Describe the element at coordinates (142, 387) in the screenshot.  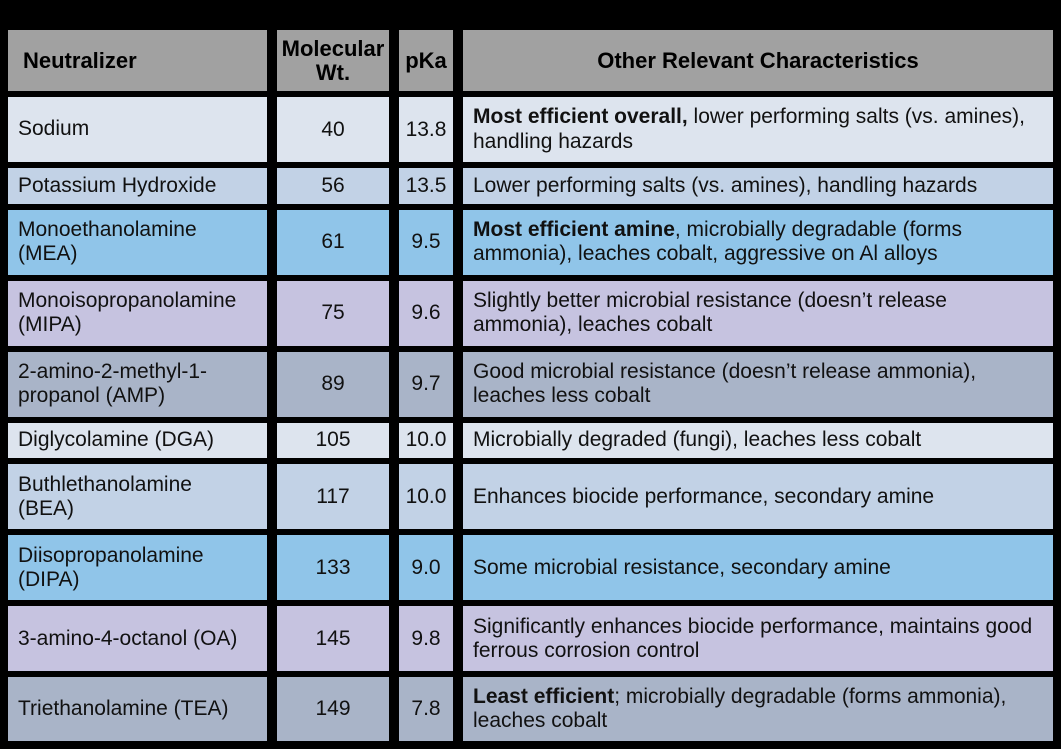
I see `neutralizer-cell: 2-amino-2-methyl-1-propanol (AMP)` at that location.